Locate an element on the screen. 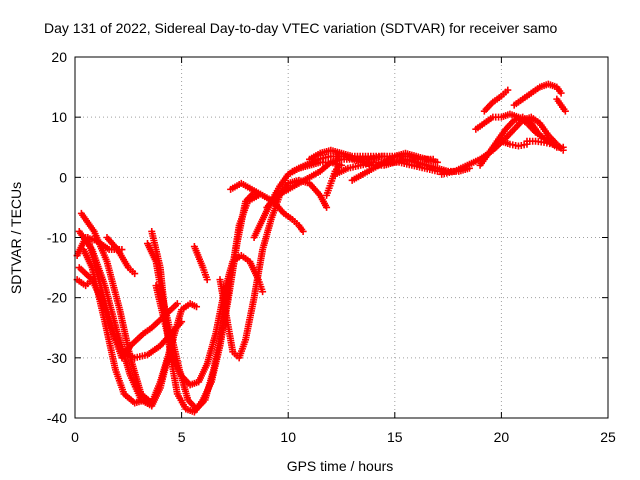  y-tick-label: -30 is located at coordinates (57, 358).